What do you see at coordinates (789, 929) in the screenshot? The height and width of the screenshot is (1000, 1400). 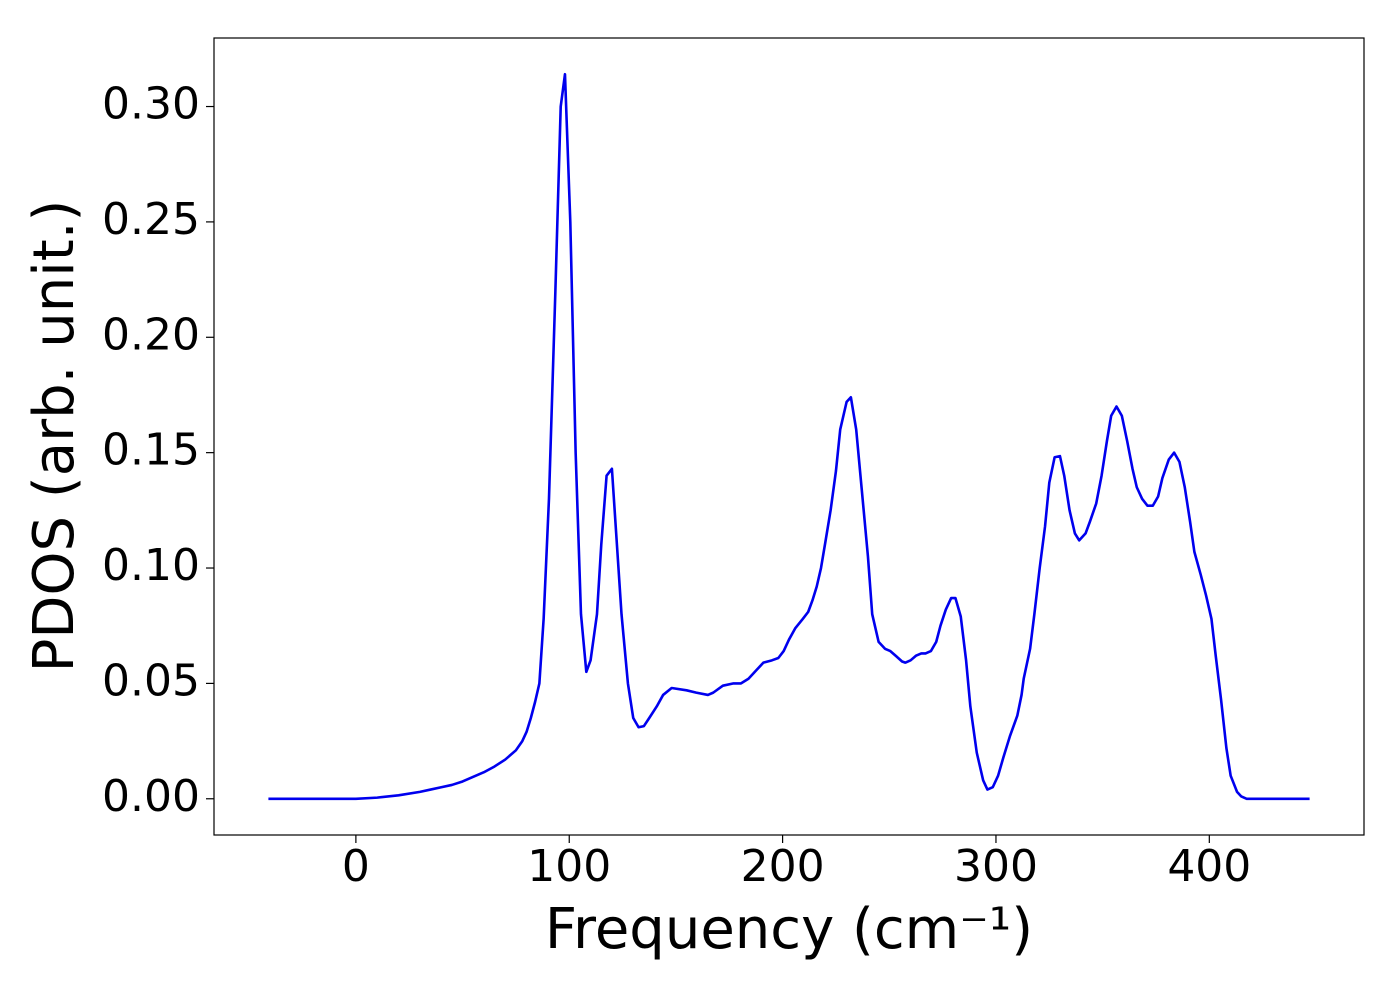 I see `x-axis-label: Frequency (cm⁻¹)` at bounding box center [789, 929].